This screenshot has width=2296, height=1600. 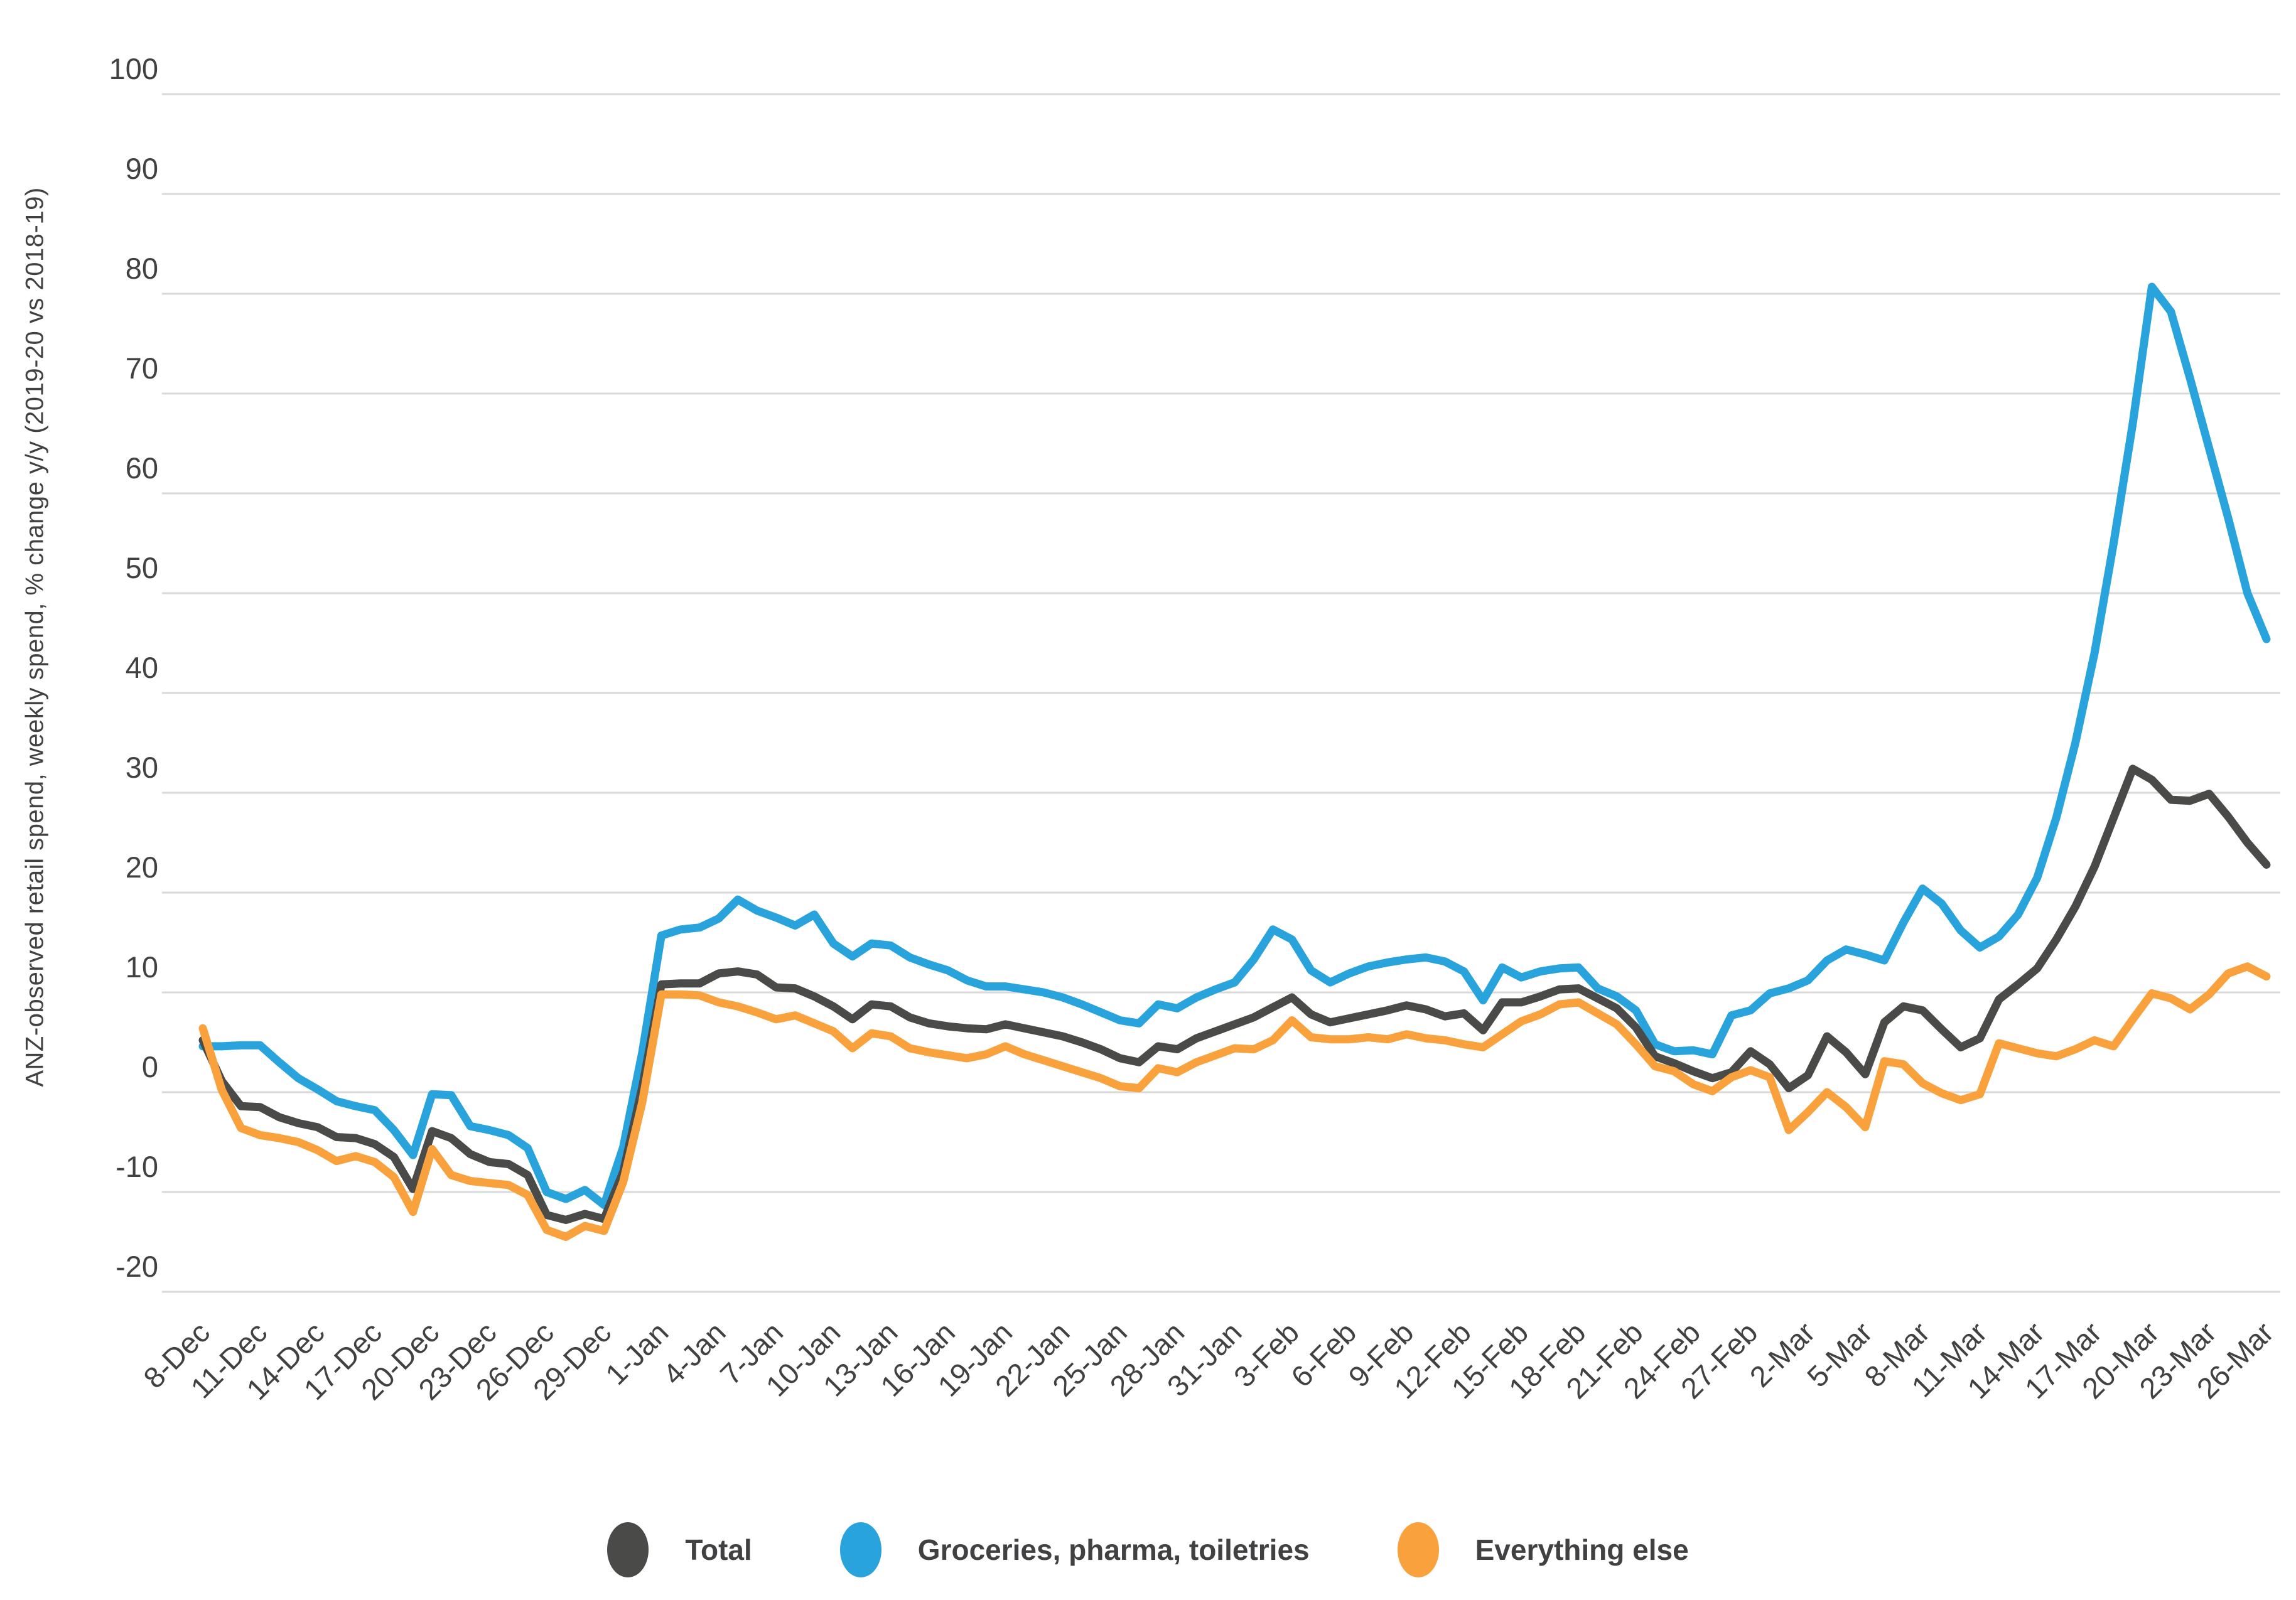 What do you see at coordinates (1266, 1354) in the screenshot?
I see `x-tick-label: 3-Feb` at bounding box center [1266, 1354].